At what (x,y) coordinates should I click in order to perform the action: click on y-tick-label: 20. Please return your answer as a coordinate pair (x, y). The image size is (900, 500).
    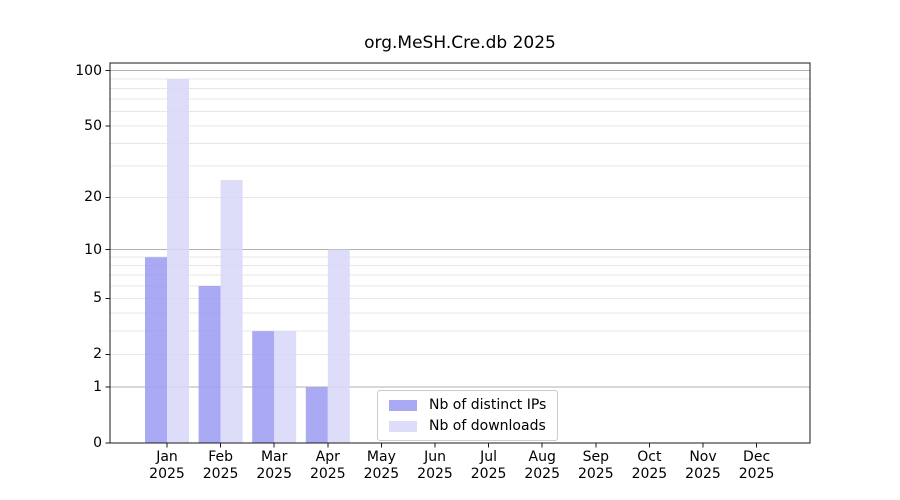
    Looking at the image, I should click on (93, 197).